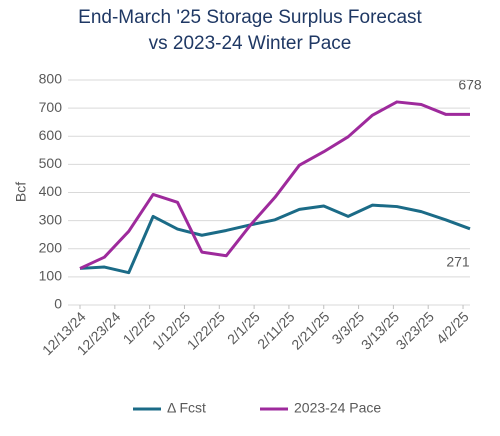 This screenshot has width=500, height=436. What do you see at coordinates (51, 79) in the screenshot?
I see `y-tick-label: 800` at bounding box center [51, 79].